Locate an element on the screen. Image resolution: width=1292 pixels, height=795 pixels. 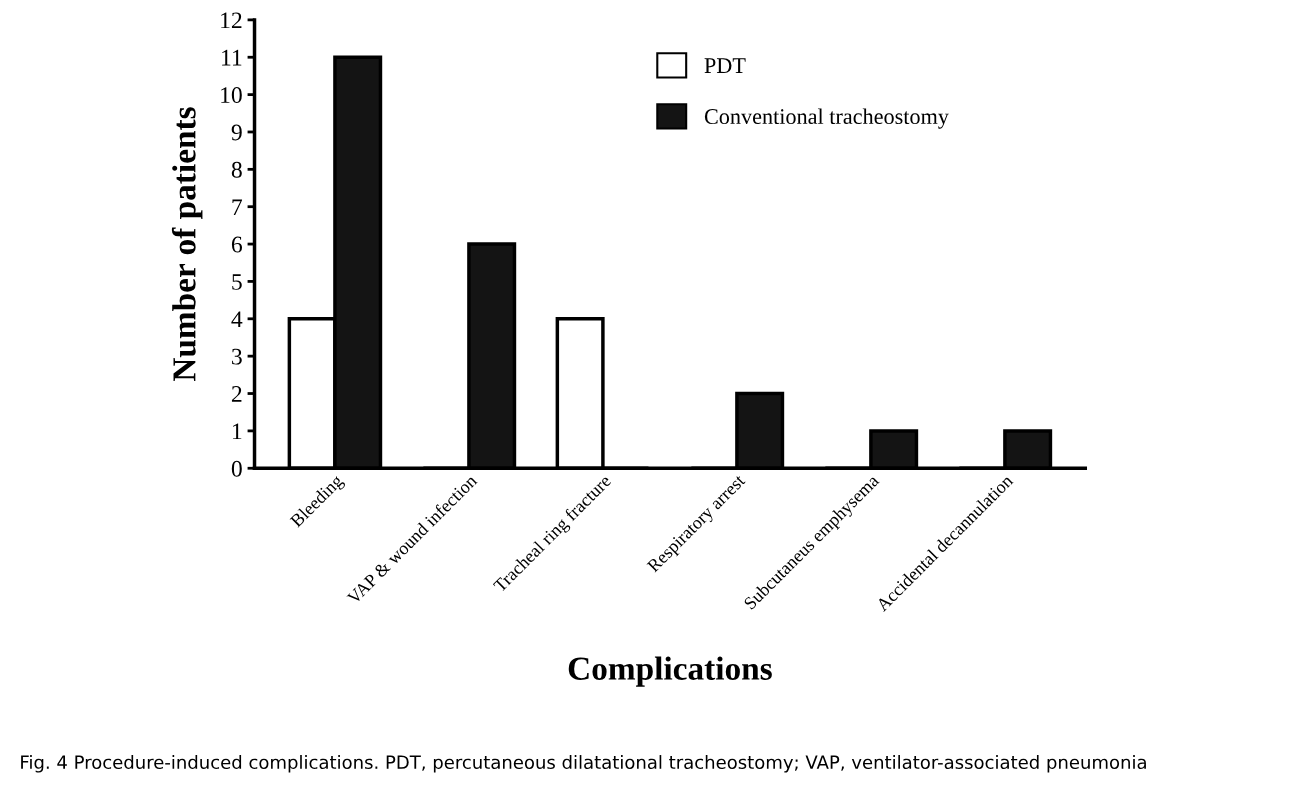
x-axis-title: Complications is located at coordinates (670, 671).